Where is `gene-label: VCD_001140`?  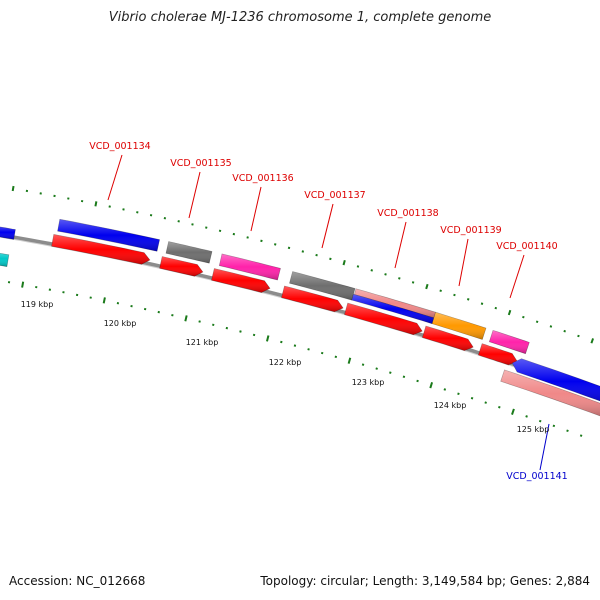 gene-label: VCD_001140 is located at coordinates (526, 246).